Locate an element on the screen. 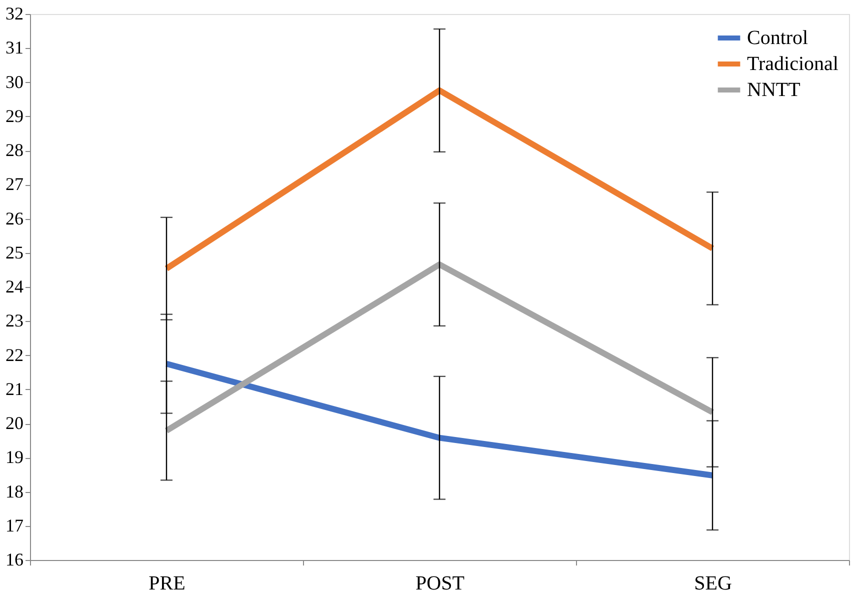  y-tick-label: 29 is located at coordinates (15, 116).